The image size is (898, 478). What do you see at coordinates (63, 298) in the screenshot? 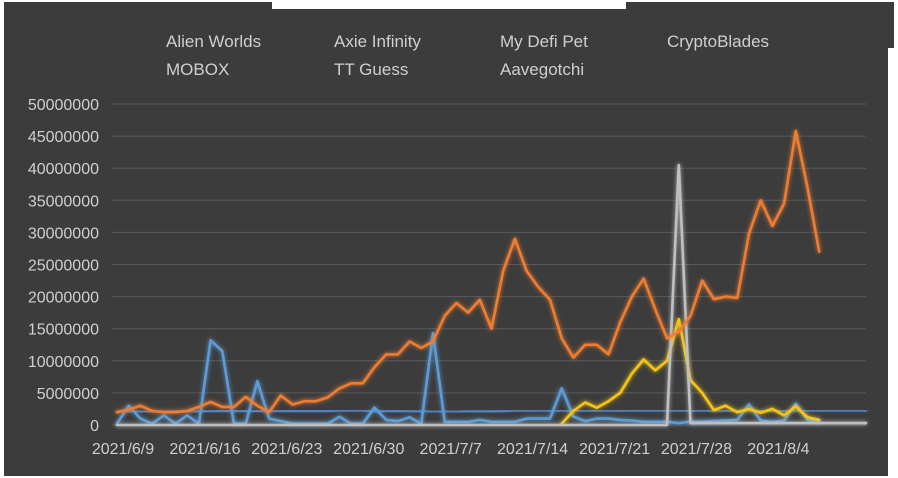
I see `y-tick-label: 20000000` at bounding box center [63, 298].